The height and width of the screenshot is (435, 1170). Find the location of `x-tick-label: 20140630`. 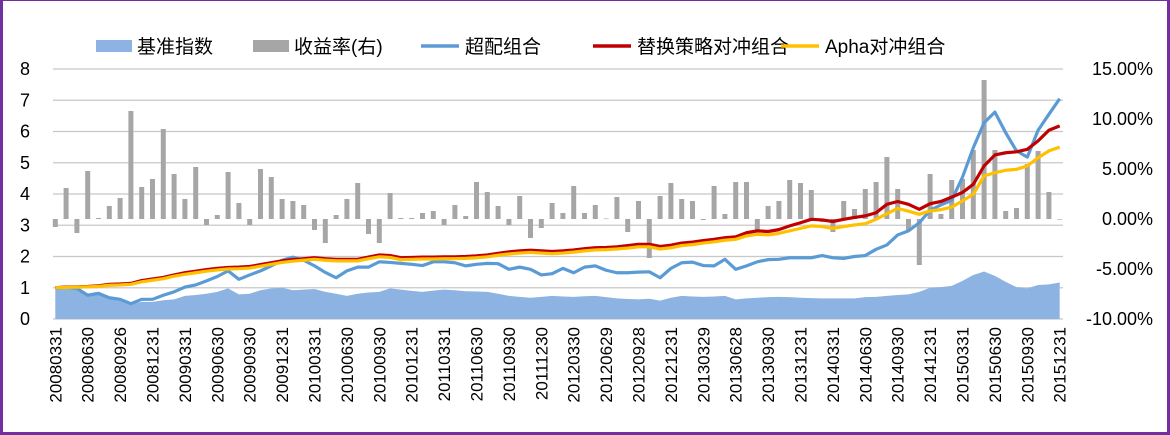

x-tick-label: 20140630 is located at coordinates (865, 365).